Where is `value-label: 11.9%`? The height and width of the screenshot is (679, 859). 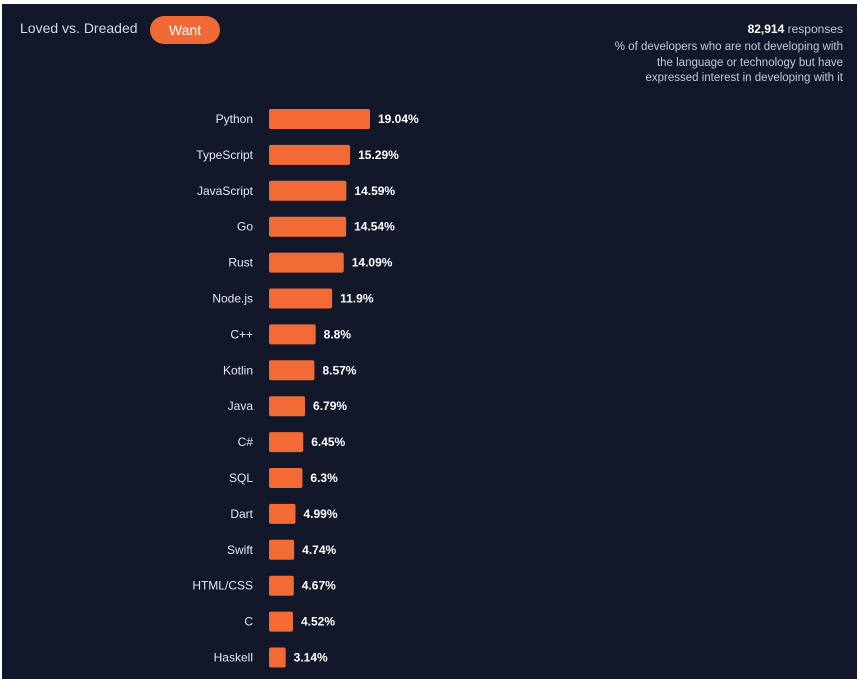 value-label: 11.9% is located at coordinates (357, 299).